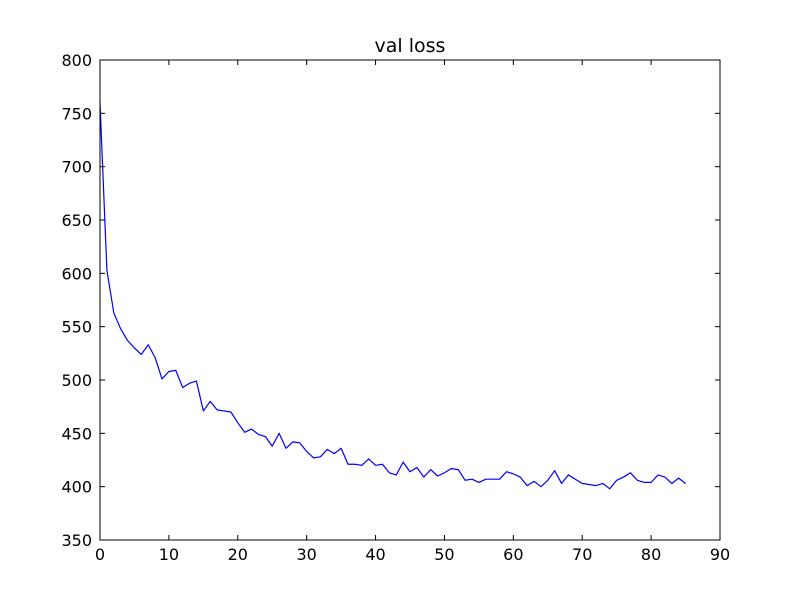  What do you see at coordinates (76, 60) in the screenshot?
I see `y-tick-label: 800` at bounding box center [76, 60].